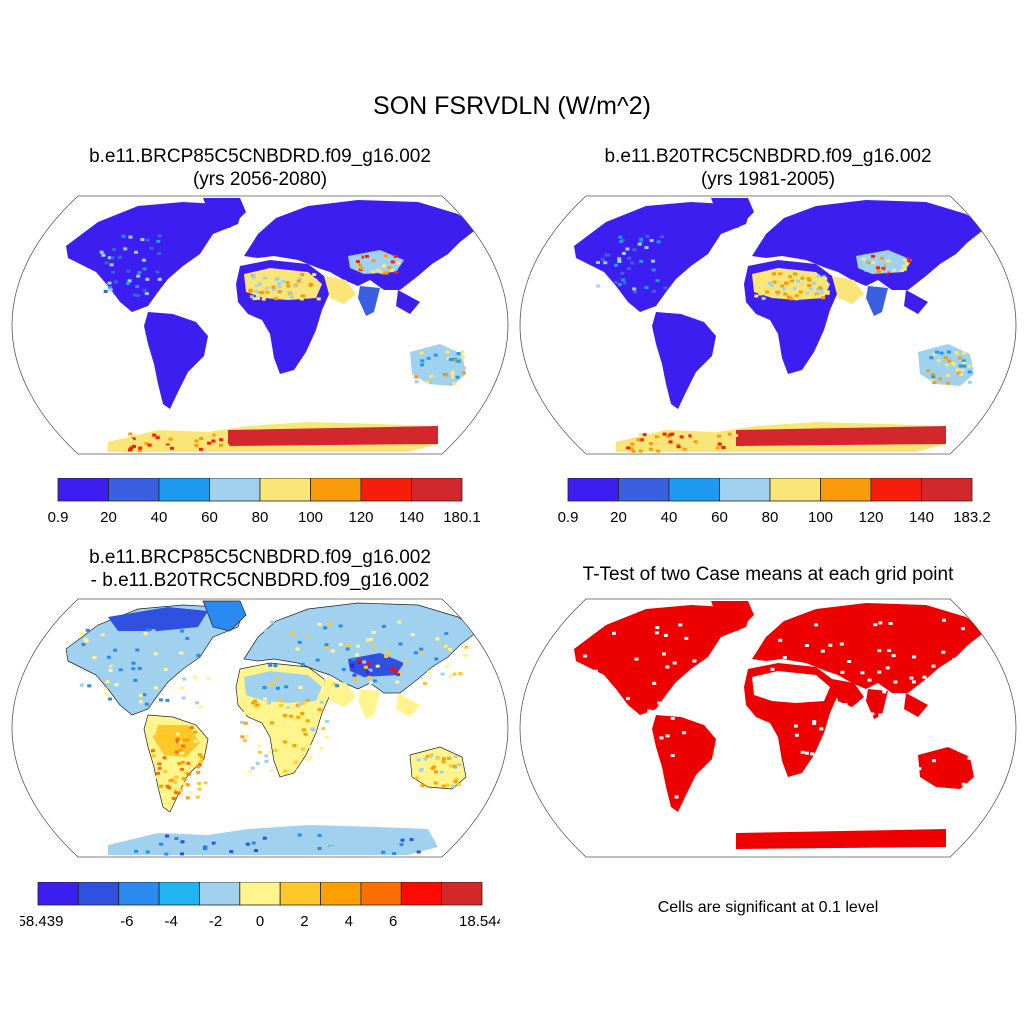 This screenshot has height=1024, width=1024. What do you see at coordinates (260, 156) in the screenshot?
I see `panel-1-title-line1: b.e11.BRCP85C5CNBDRD.f09_g16.002` at bounding box center [260, 156].